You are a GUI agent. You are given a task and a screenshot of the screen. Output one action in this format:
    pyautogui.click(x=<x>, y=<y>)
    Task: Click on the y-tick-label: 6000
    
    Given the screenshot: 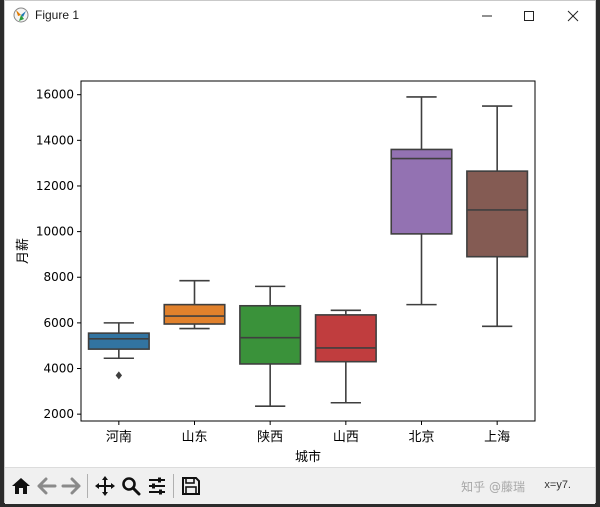 What is the action you would take?
    pyautogui.click(x=58, y=323)
    